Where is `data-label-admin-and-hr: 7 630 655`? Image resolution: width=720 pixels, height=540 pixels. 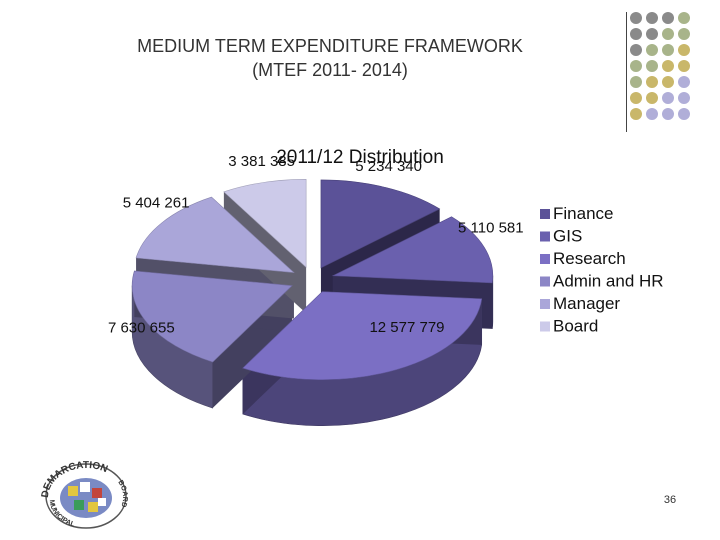
data-label-admin-and-hr: 7 630 655 is located at coordinates (141, 327).